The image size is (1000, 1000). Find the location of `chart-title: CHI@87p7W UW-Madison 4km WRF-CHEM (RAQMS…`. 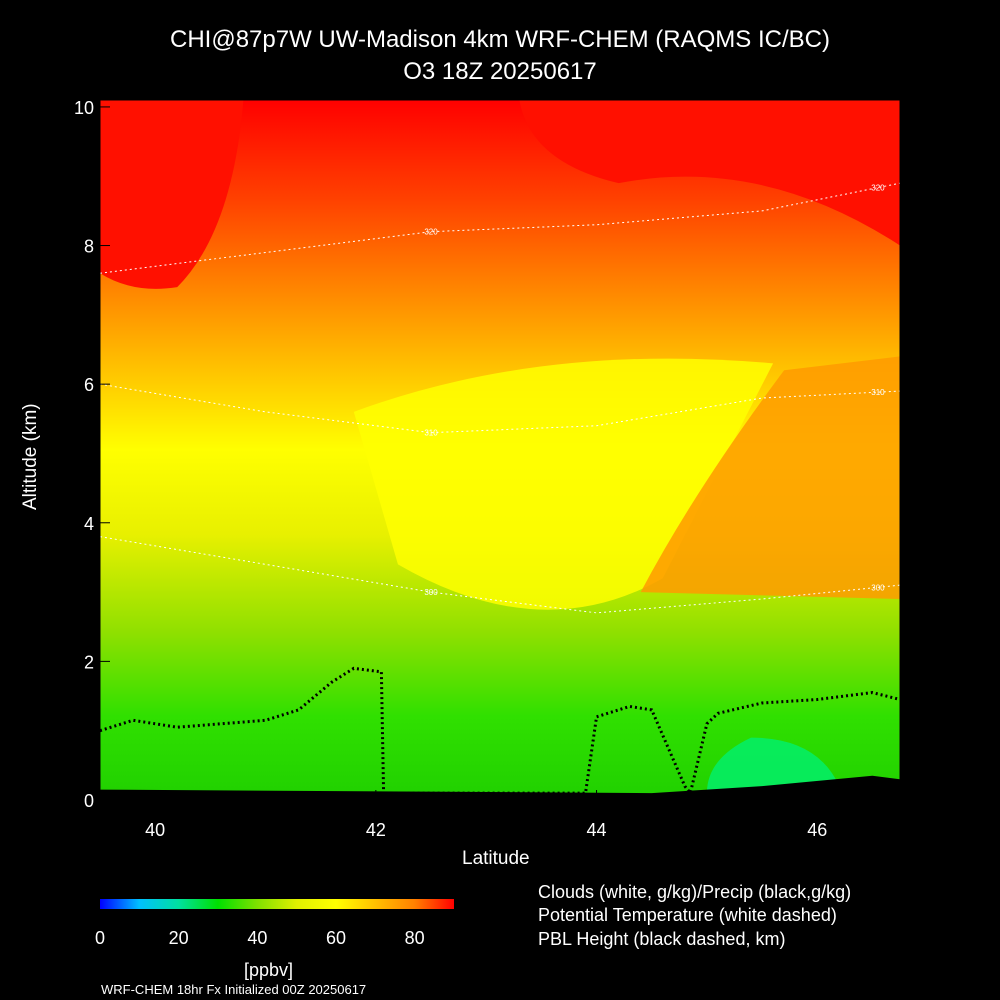

chart-title: CHI@87p7W UW-Madison 4km WRF-CHEM (RAQMS… is located at coordinates (500, 39).